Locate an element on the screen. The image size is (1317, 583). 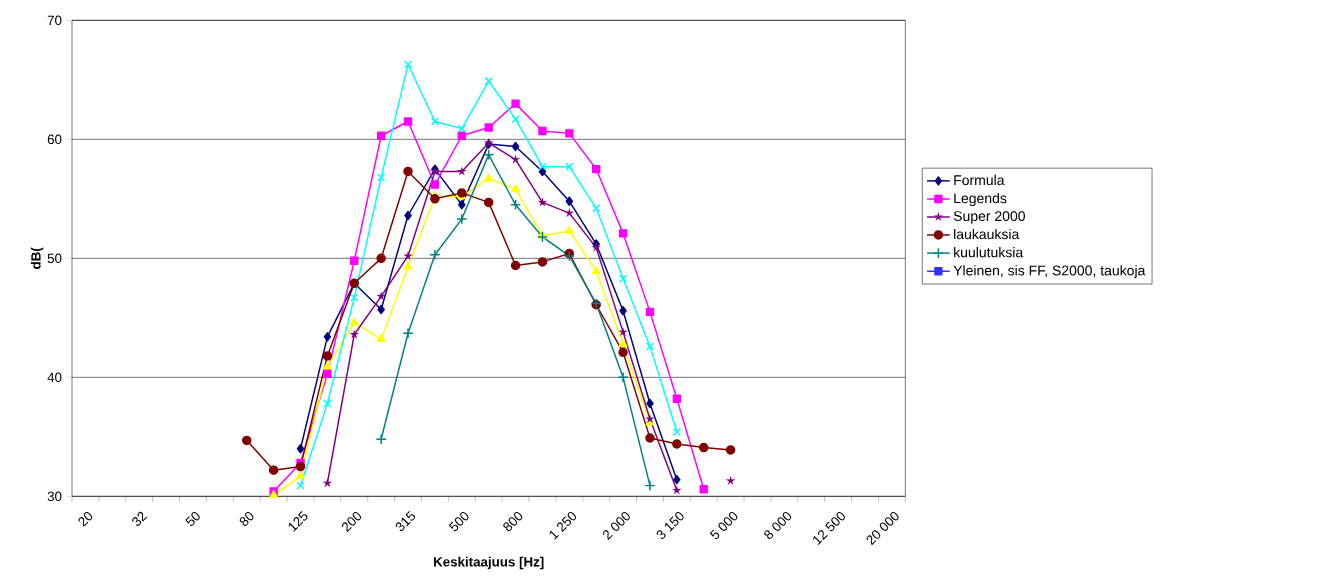
legend-label: Legends is located at coordinates (980, 199).